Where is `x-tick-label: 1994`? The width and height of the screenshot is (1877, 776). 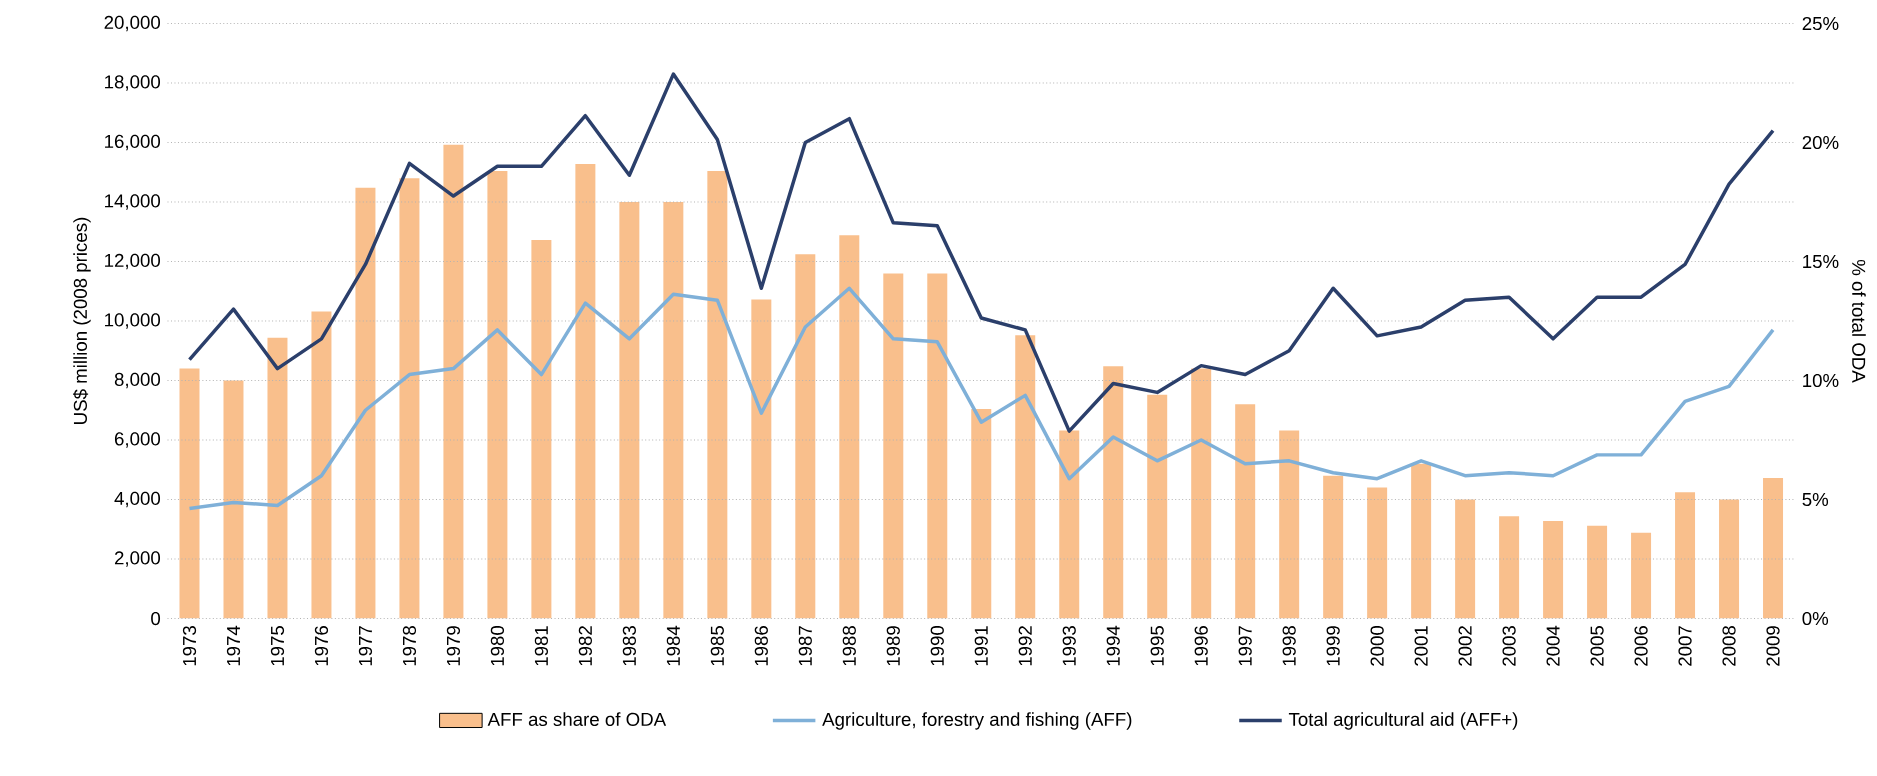 x-tick-label: 1994 is located at coordinates (1113, 645).